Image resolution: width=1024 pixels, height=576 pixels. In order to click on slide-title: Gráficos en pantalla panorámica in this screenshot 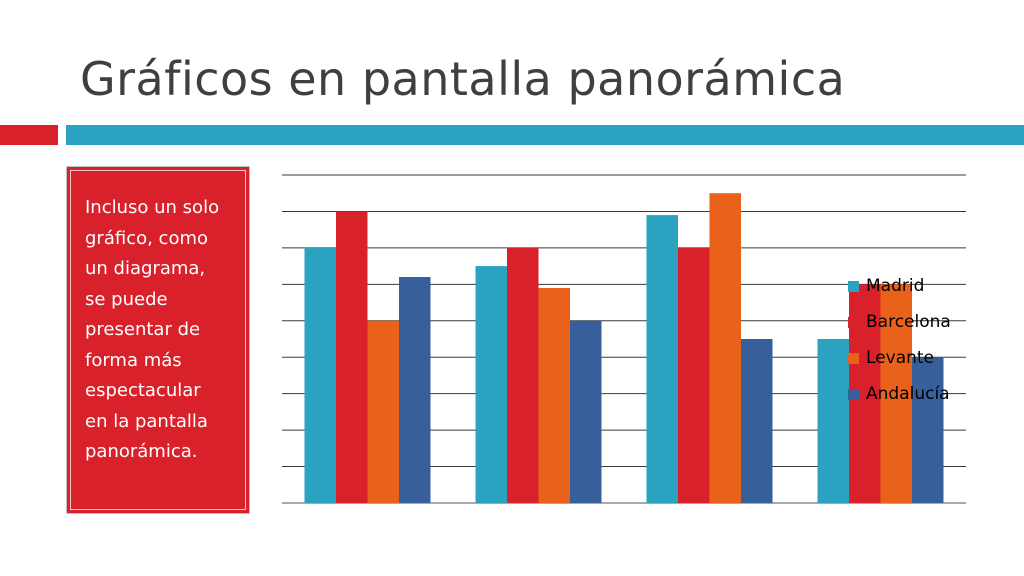, I will do `click(463, 79)`.